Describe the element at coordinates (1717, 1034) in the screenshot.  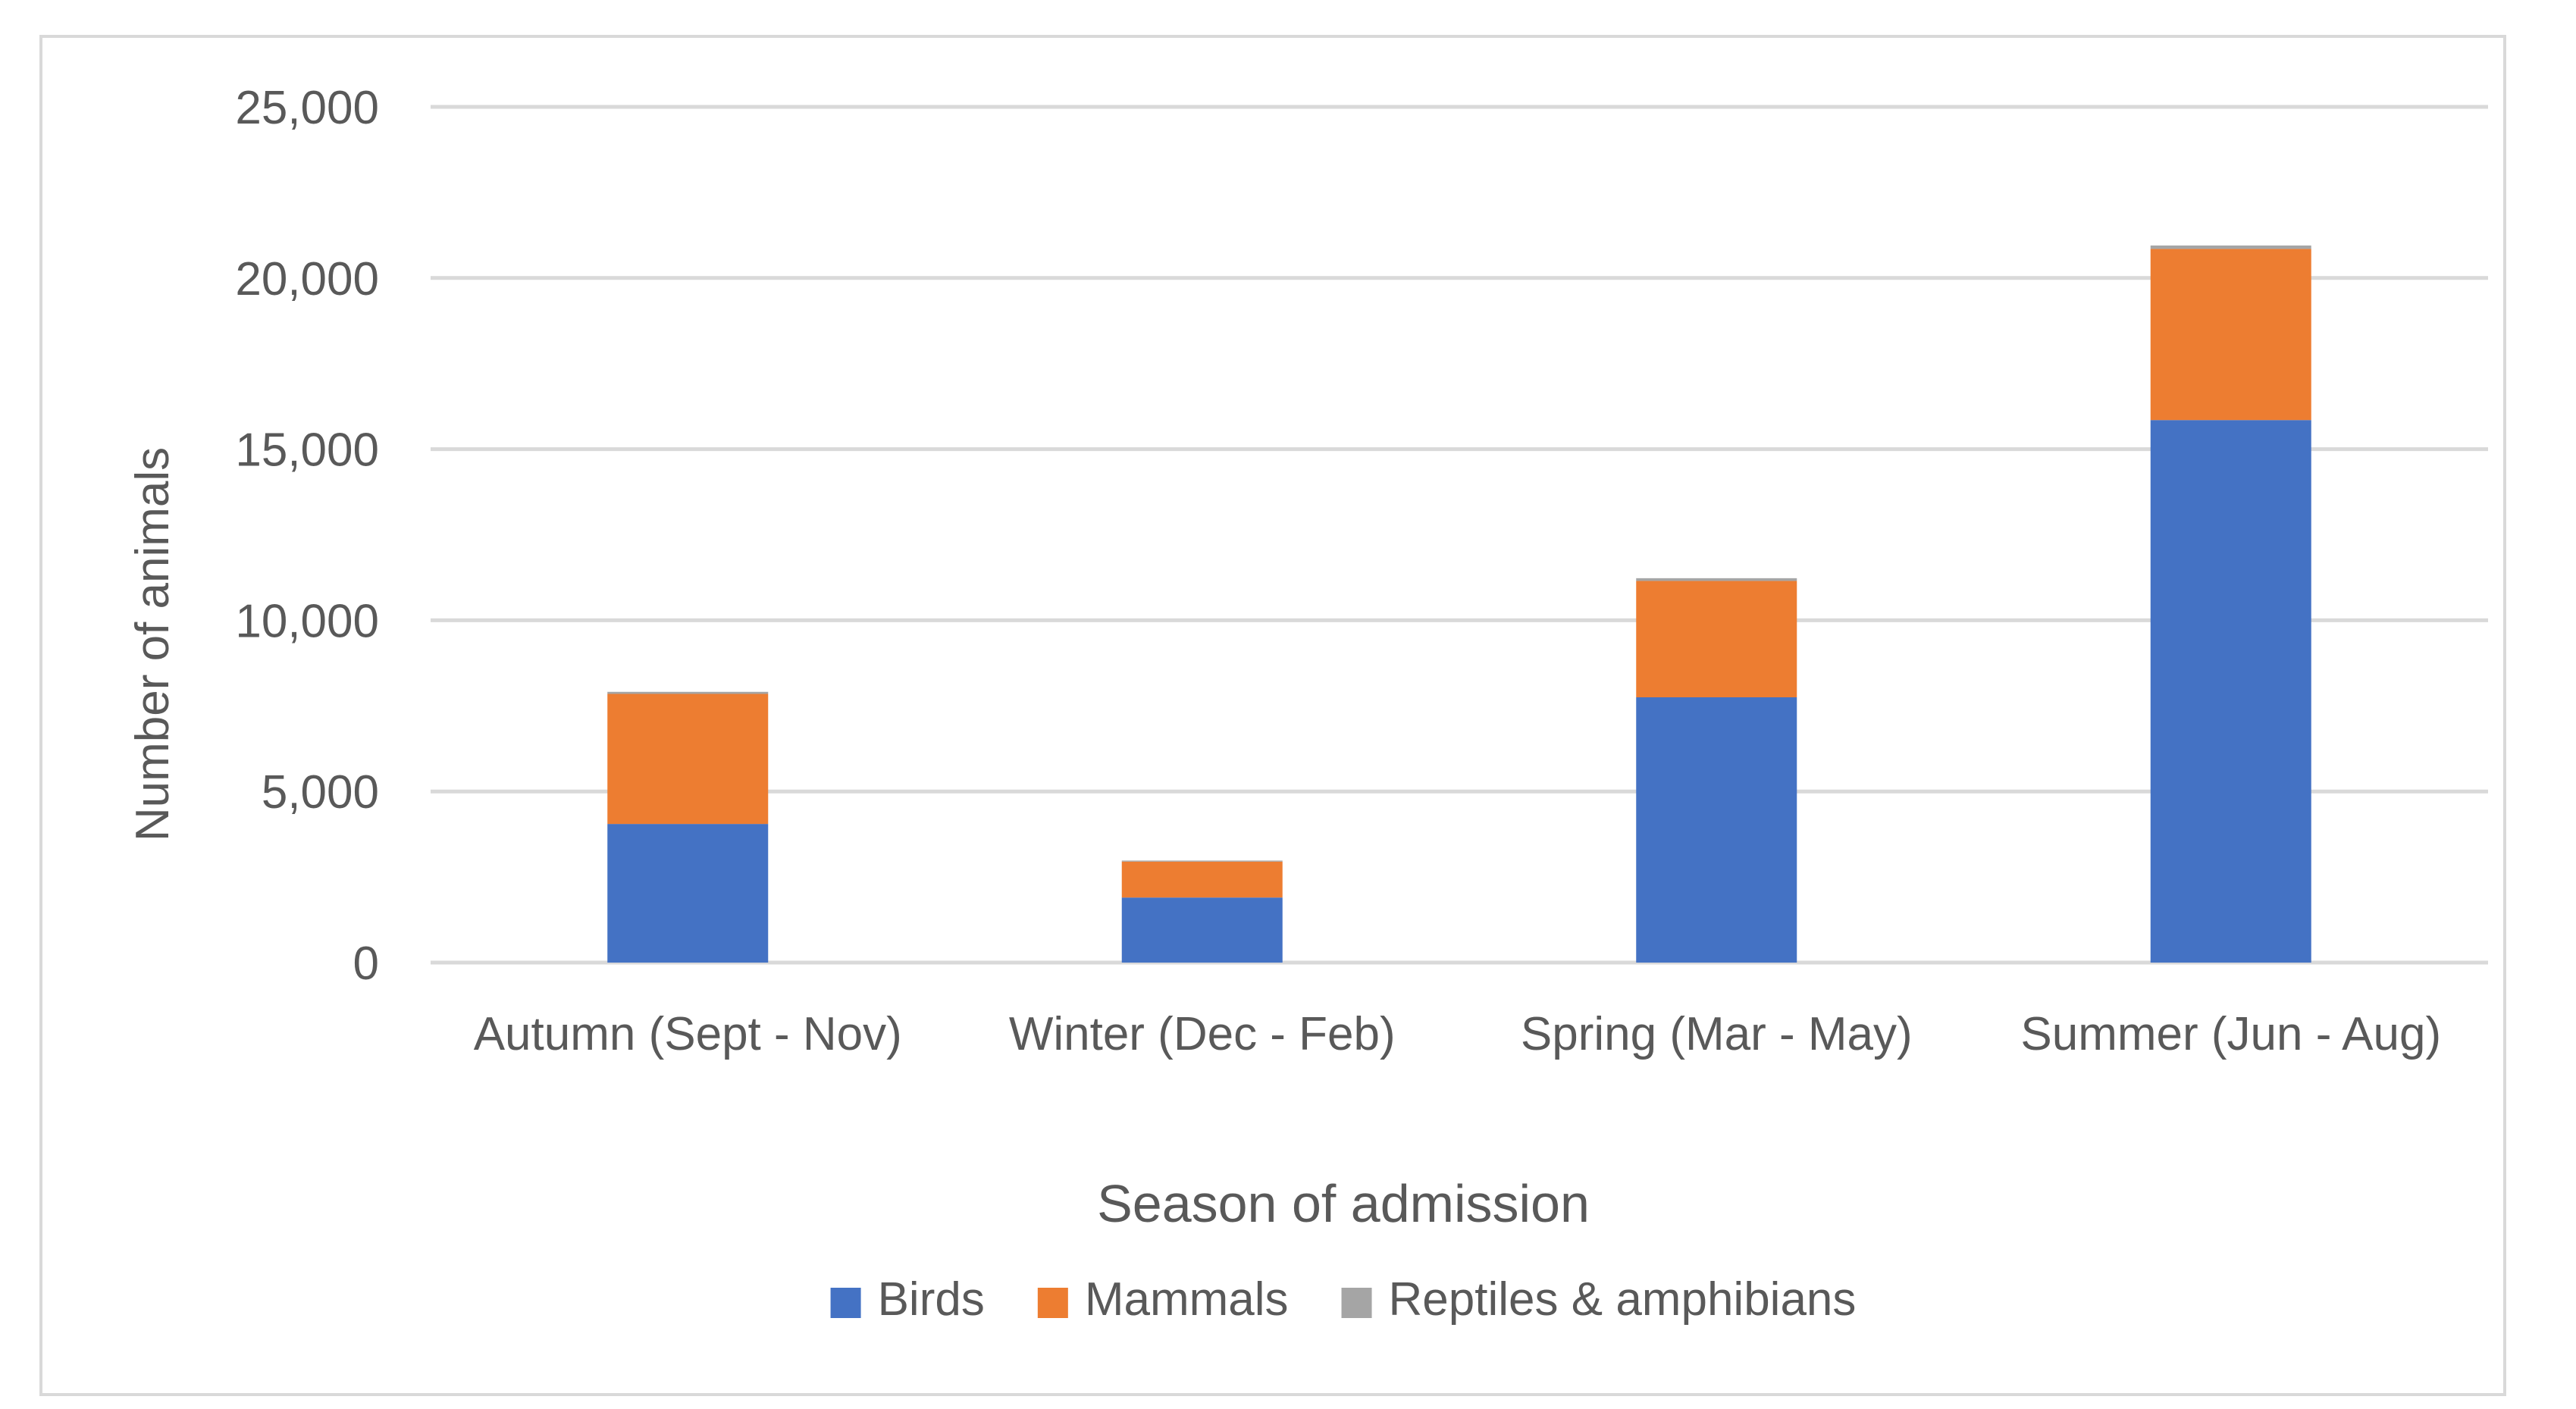
I see `x-category-label: Spring (Mar - May)` at that location.